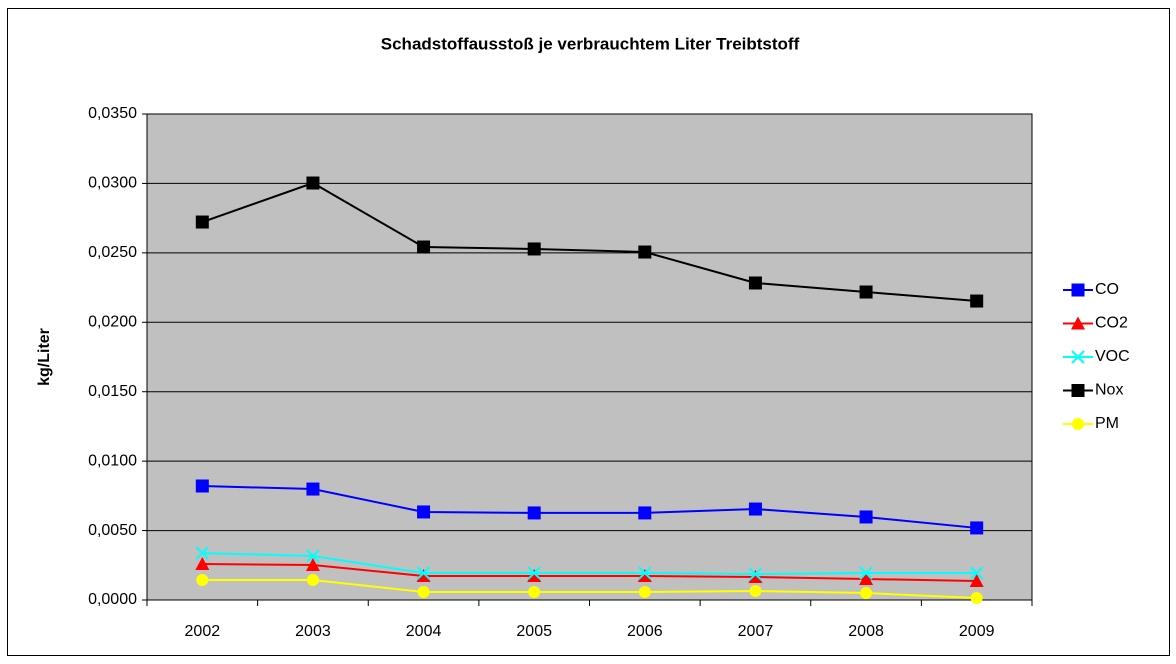 Image resolution: width=1176 pixels, height=664 pixels. I want to click on y-tick-label: 0,0000, so click(112, 599).